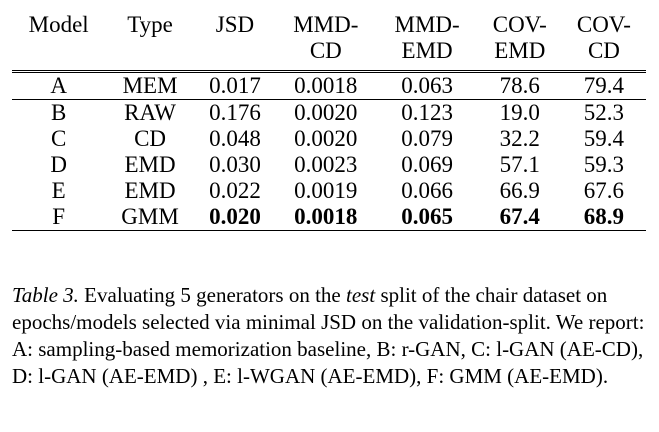 The height and width of the screenshot is (432, 659). Describe the element at coordinates (519, 112) in the screenshot. I see `cell-cov-emd: 19.0` at that location.